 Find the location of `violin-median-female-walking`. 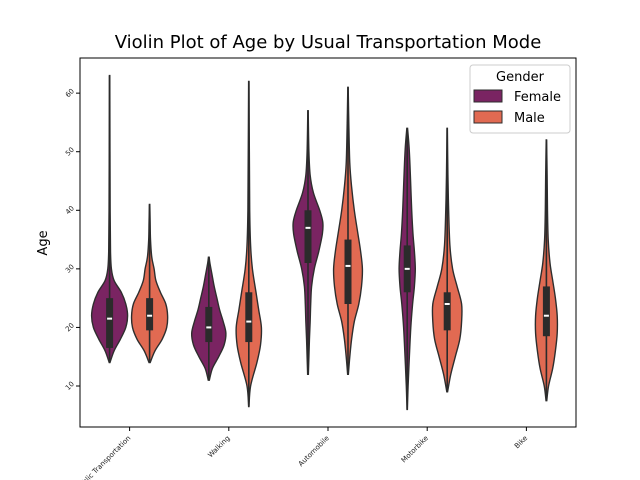

violin-median-female-walking is located at coordinates (209, 327).